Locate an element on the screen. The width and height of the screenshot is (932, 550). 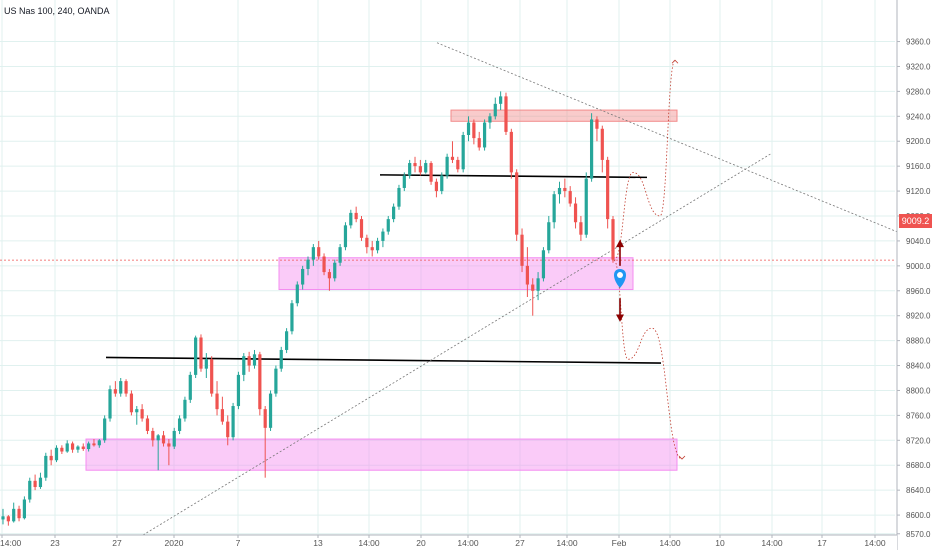
price-tick-label: 9280.0 is located at coordinates (918, 91).